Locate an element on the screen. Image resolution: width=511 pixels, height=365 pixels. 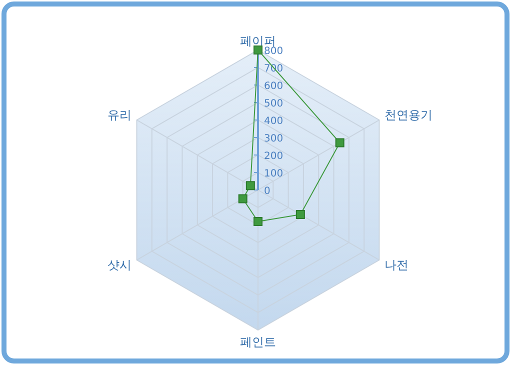
spoke-label: 나전 is located at coordinates (396, 265).